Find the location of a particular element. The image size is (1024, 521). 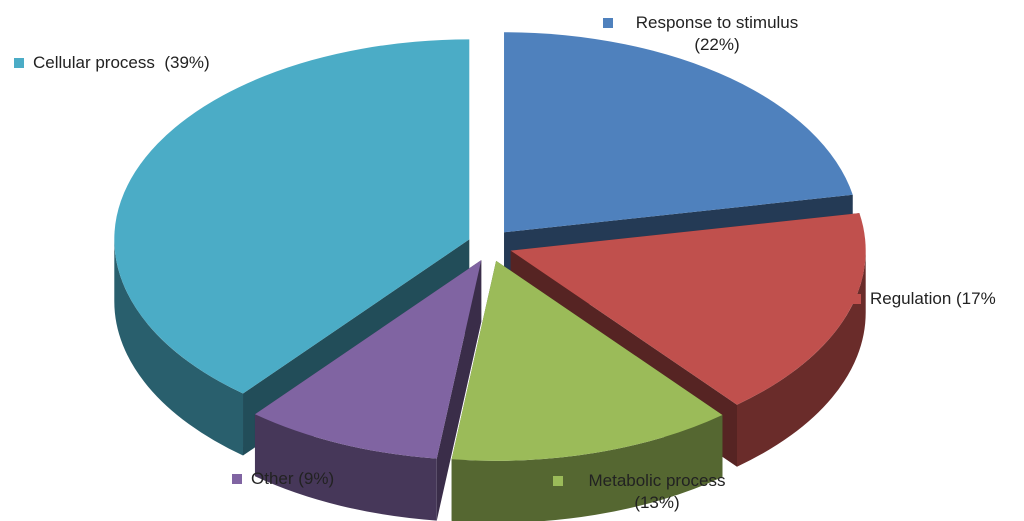

label-cellular-process: Cellular process (39%) is located at coordinates (112, 63).